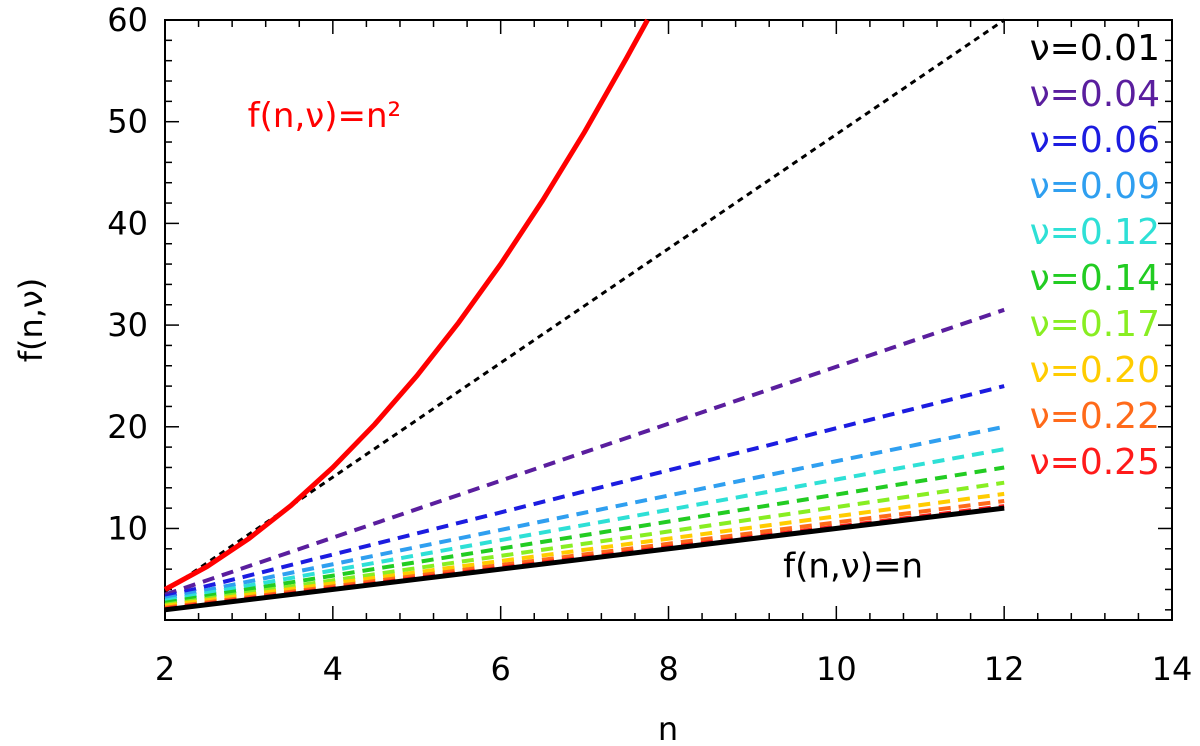  What do you see at coordinates (127, 122) in the screenshot?
I see `y-tick-label: 50` at bounding box center [127, 122].